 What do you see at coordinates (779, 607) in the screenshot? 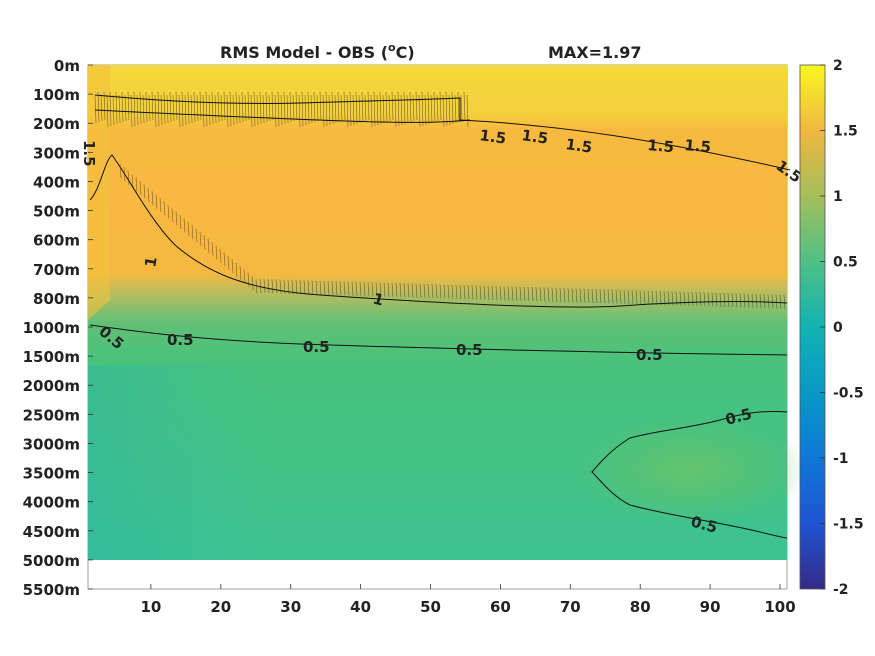
I see `x-tick-label: 100` at bounding box center [779, 607].